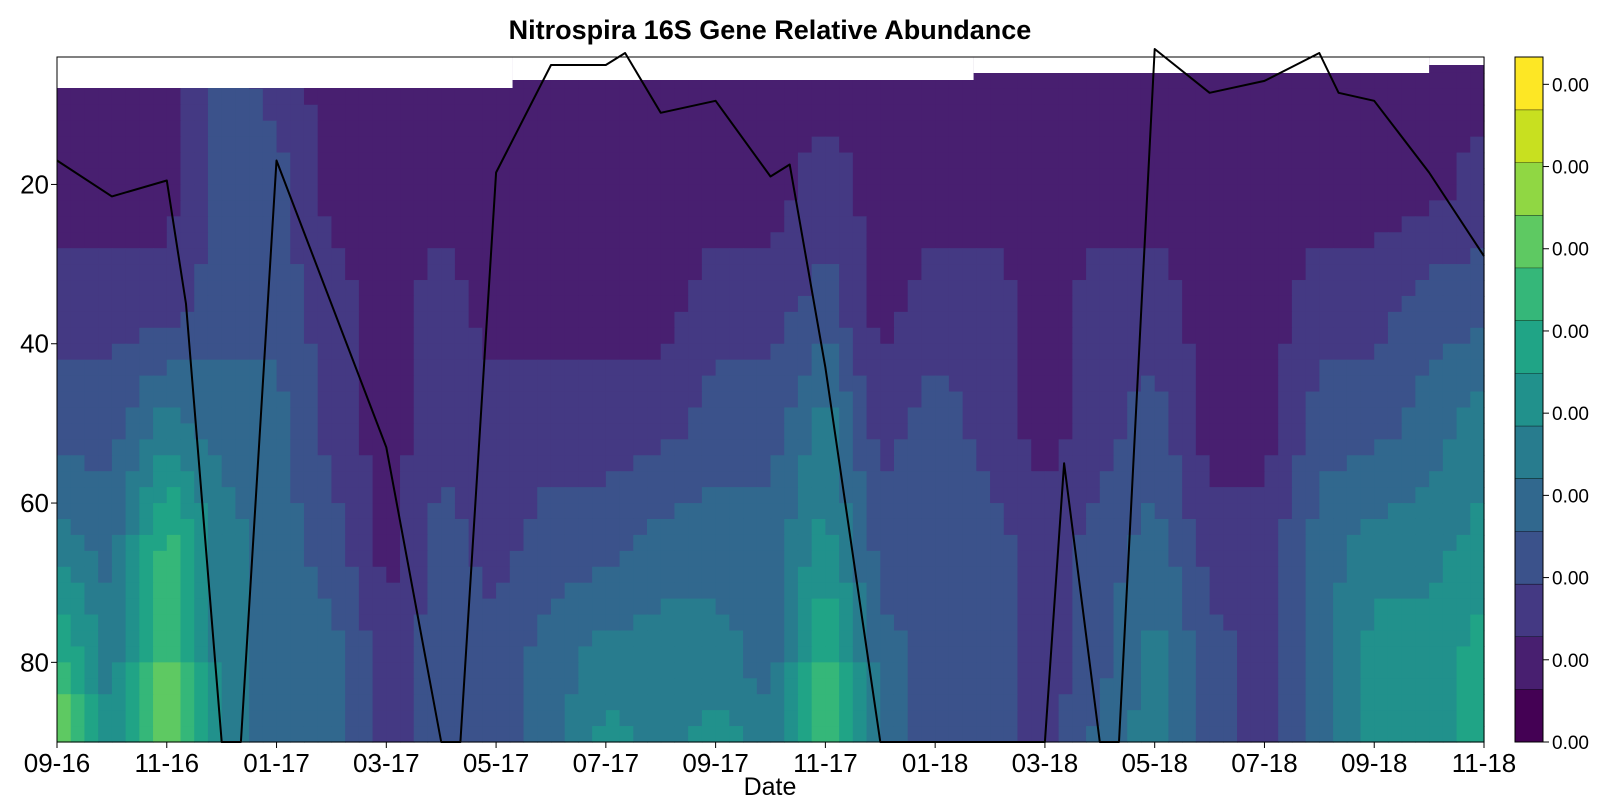 This screenshot has width=1600, height=800. Describe the element at coordinates (166, 763) in the screenshot. I see `x-tick-label: 11-16` at that location.